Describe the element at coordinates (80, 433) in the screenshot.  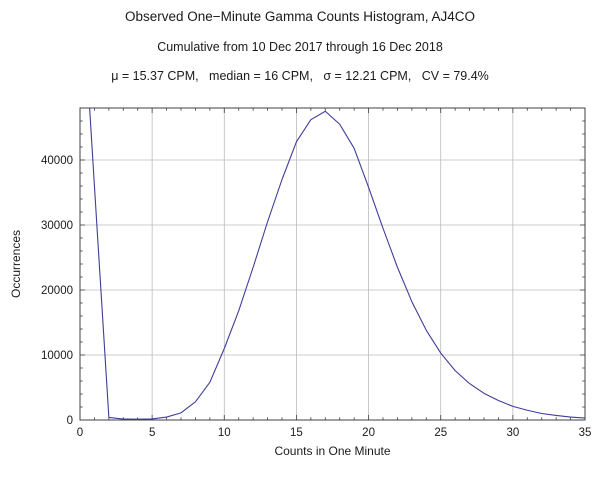
I see `x-tick-label: 0` at that location.